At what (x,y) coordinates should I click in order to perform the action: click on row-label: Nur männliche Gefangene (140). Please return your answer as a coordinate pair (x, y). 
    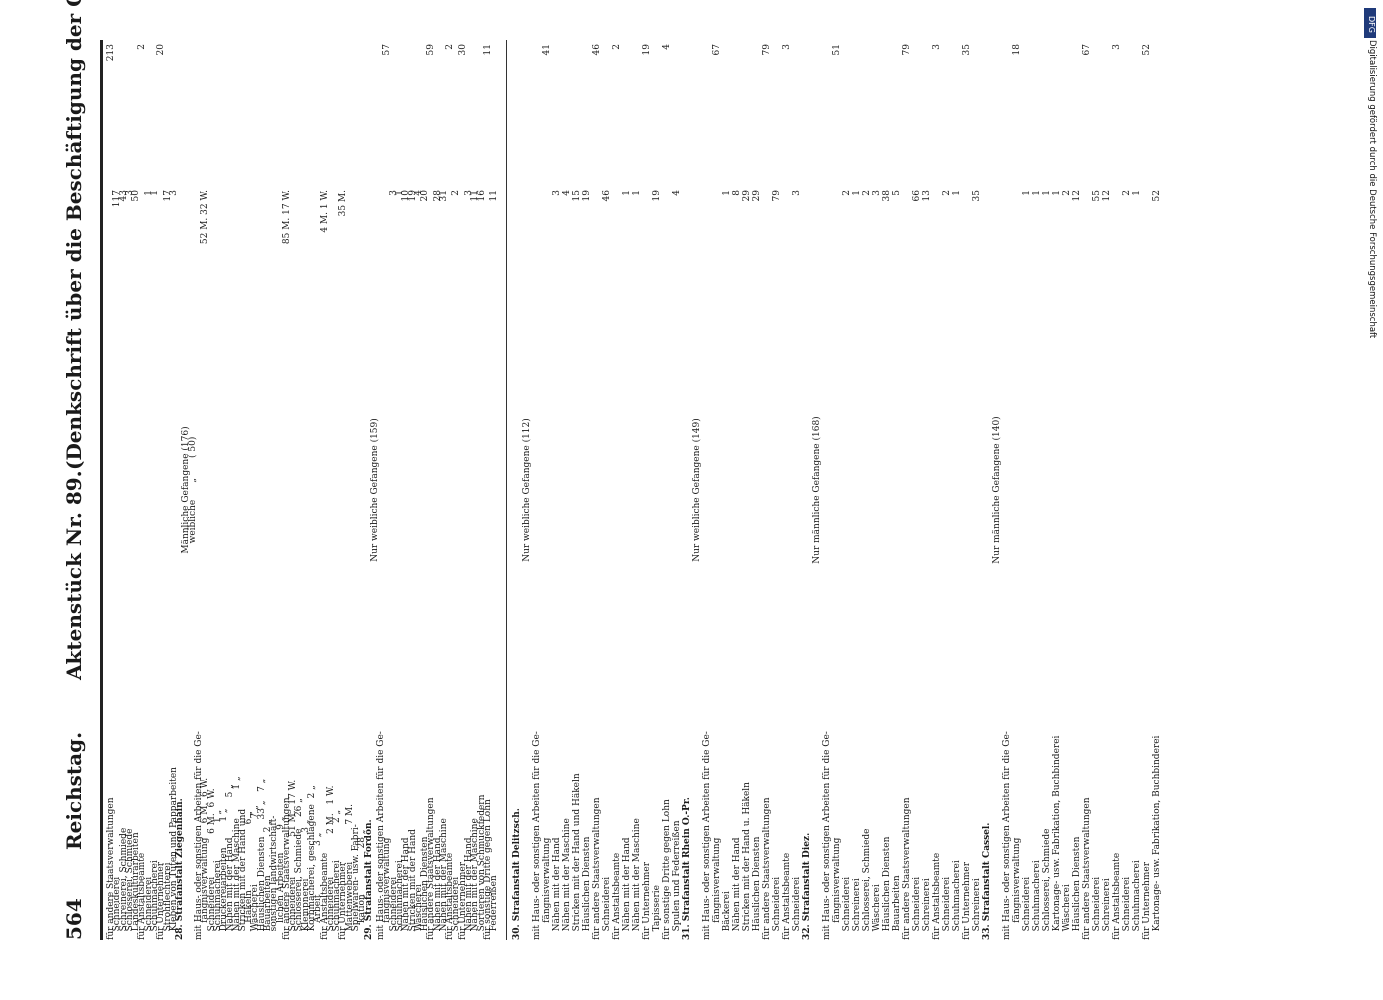
    Looking at the image, I should click on (997, 490).